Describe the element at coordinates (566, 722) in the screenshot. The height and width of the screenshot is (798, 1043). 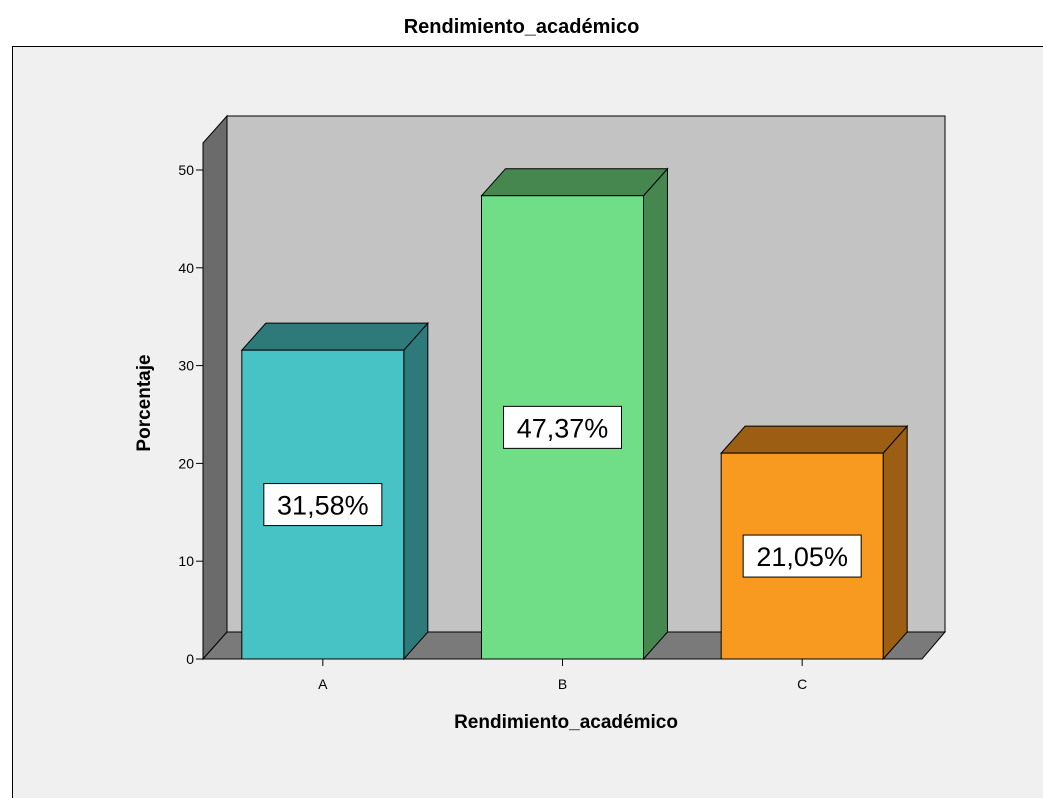
I see `x-axis-label: Rendimiento_académico` at that location.